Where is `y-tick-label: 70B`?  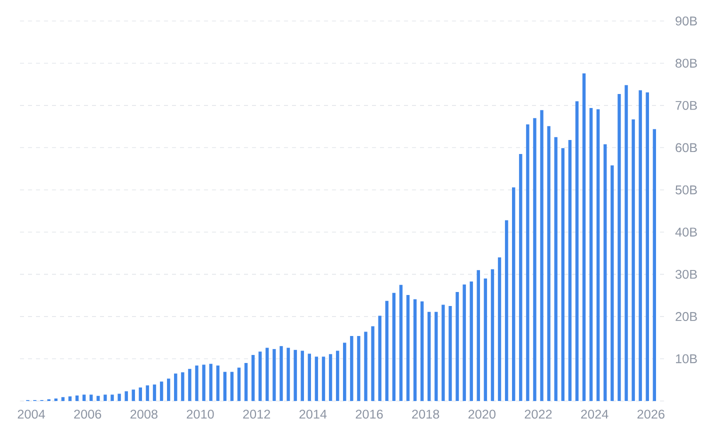
y-tick-label: 70B is located at coordinates (686, 105).